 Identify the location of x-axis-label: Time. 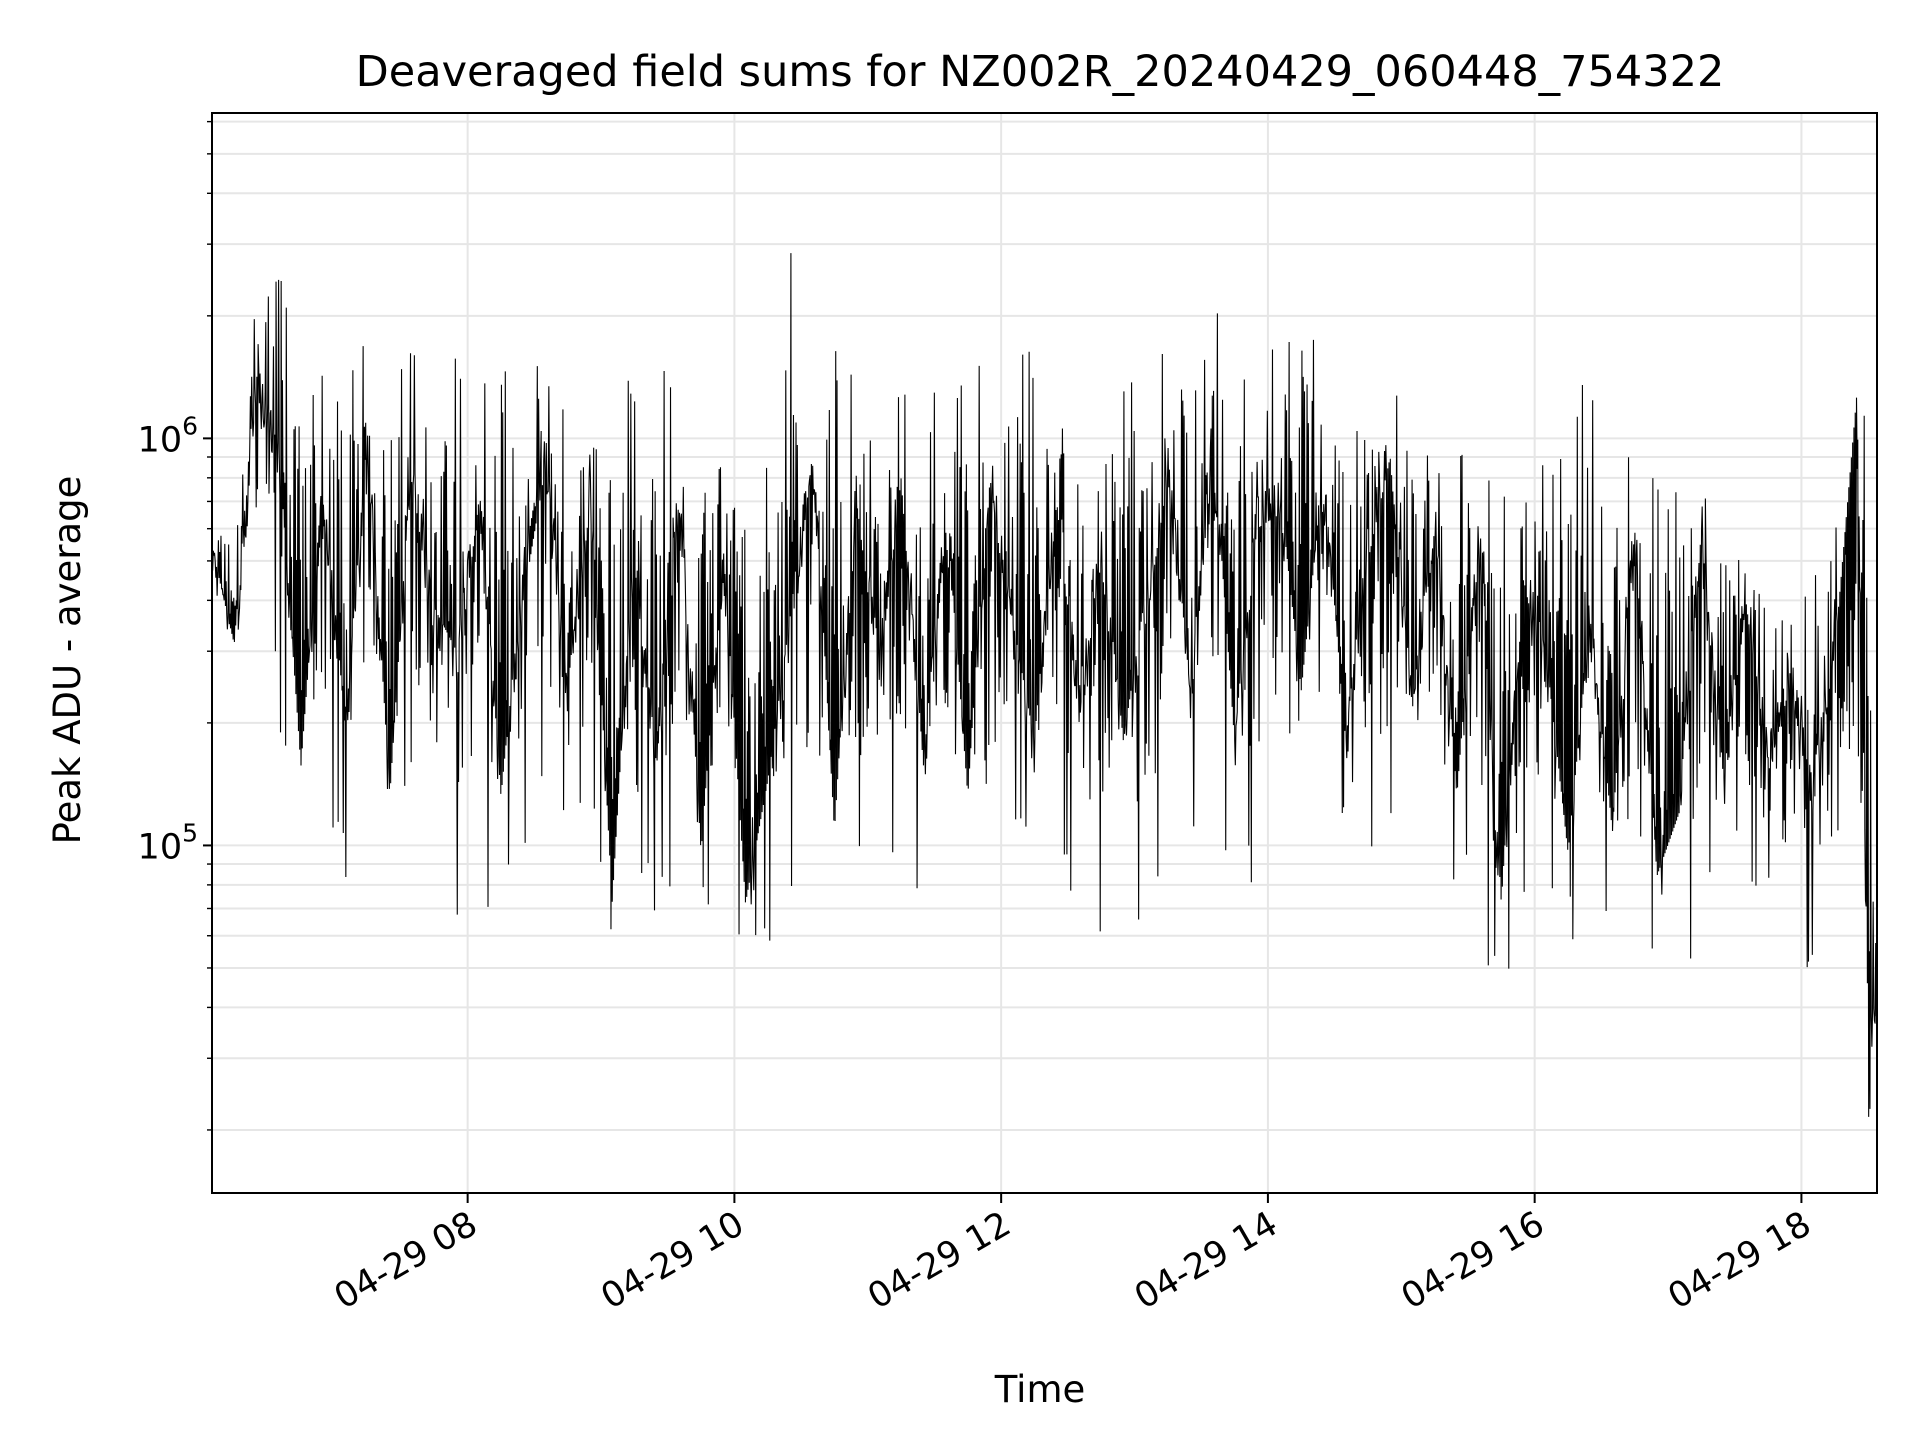
(1040, 1389).